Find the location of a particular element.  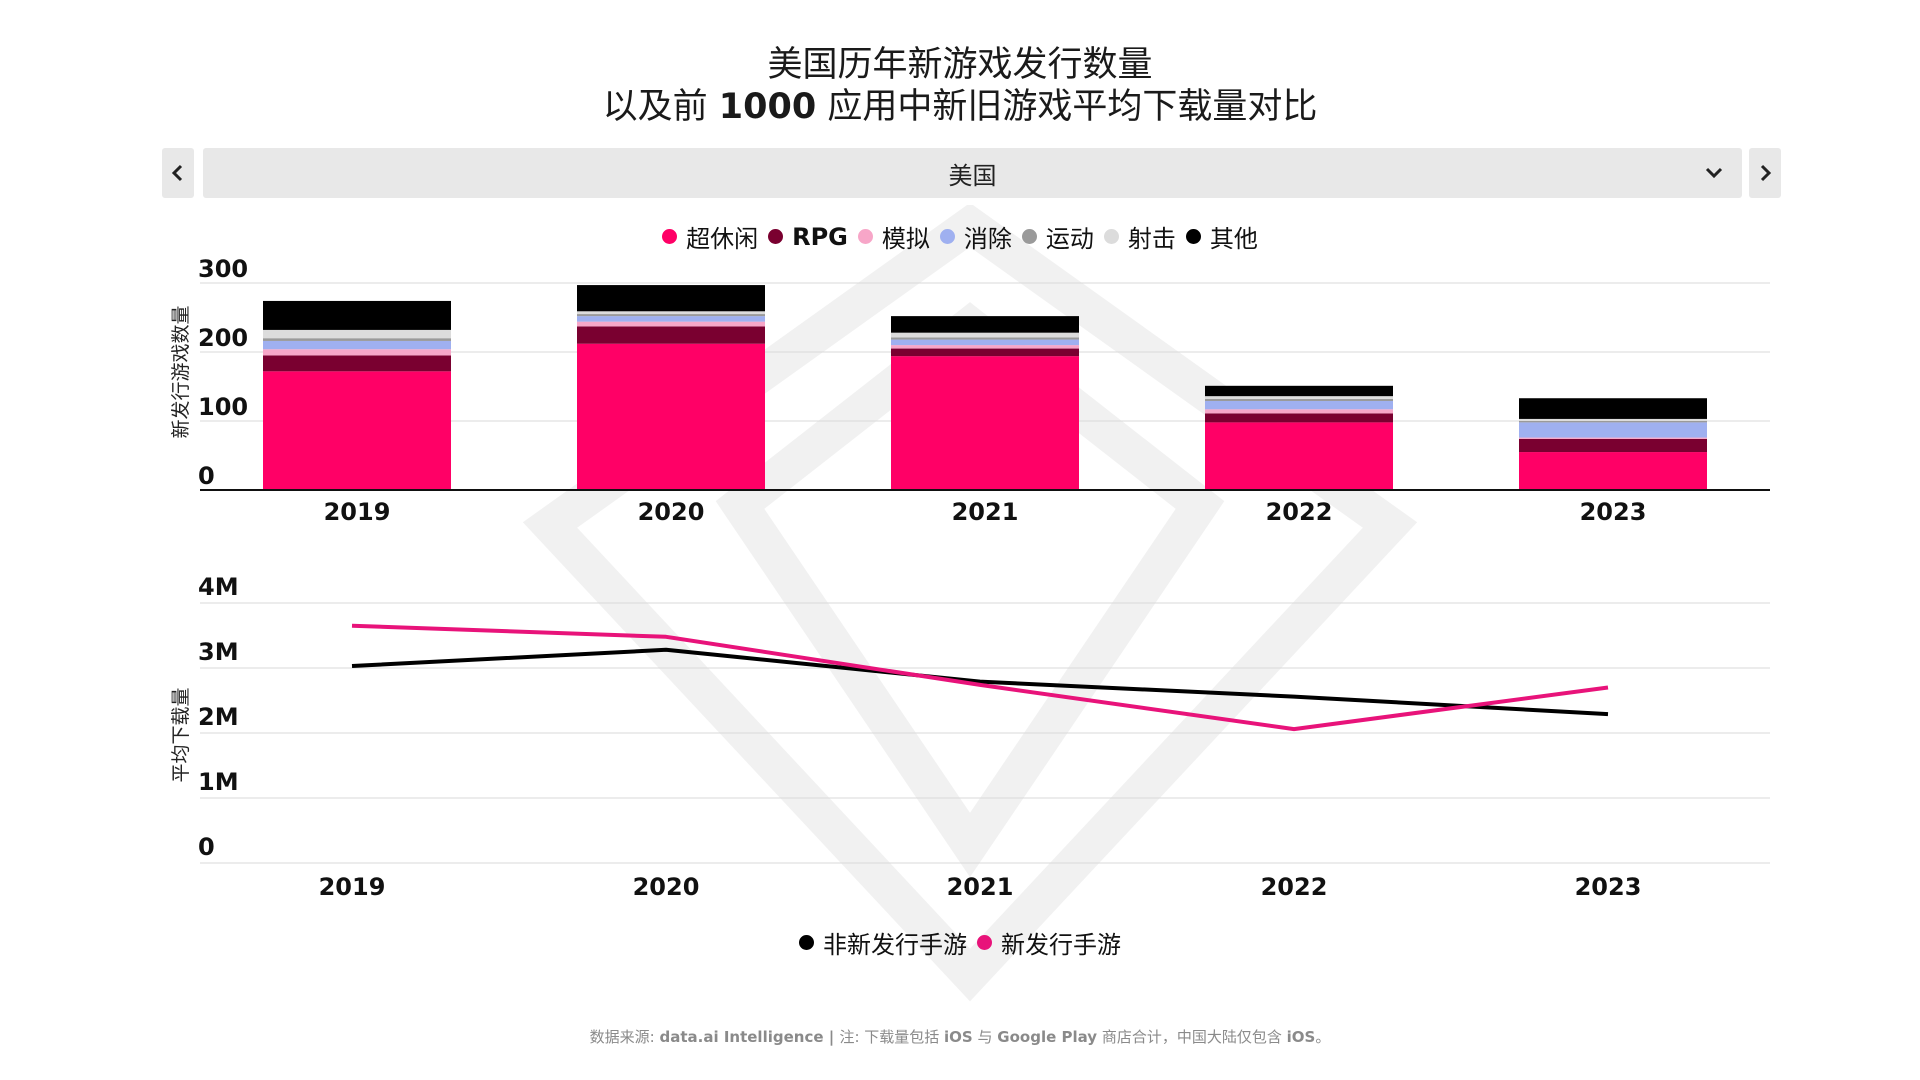

footer-part: 。 is located at coordinates (1323, 1037).